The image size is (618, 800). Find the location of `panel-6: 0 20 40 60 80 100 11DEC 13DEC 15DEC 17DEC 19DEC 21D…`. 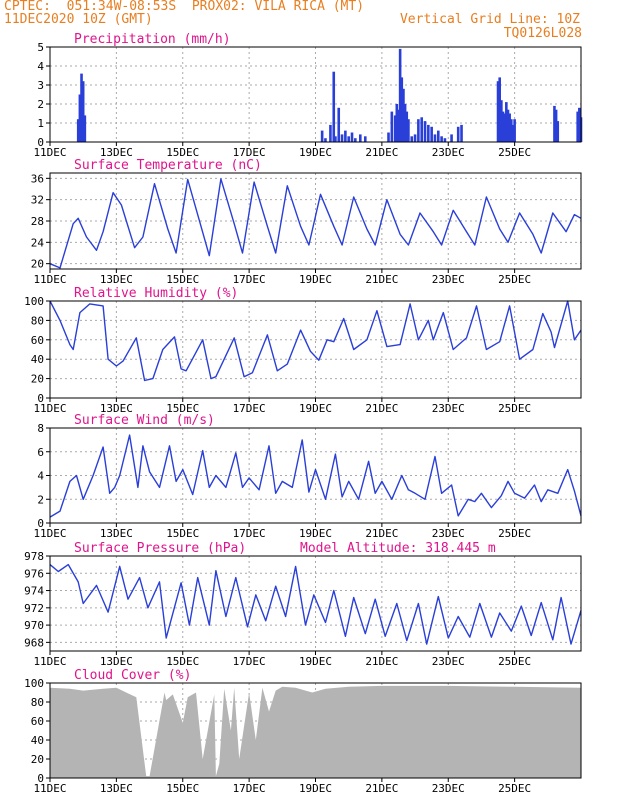

panel-6: 0 20 40 60 80 100 11DEC 13DEC 15DEC 17DEC 19DEC 21D… is located at coordinates (303, 731).